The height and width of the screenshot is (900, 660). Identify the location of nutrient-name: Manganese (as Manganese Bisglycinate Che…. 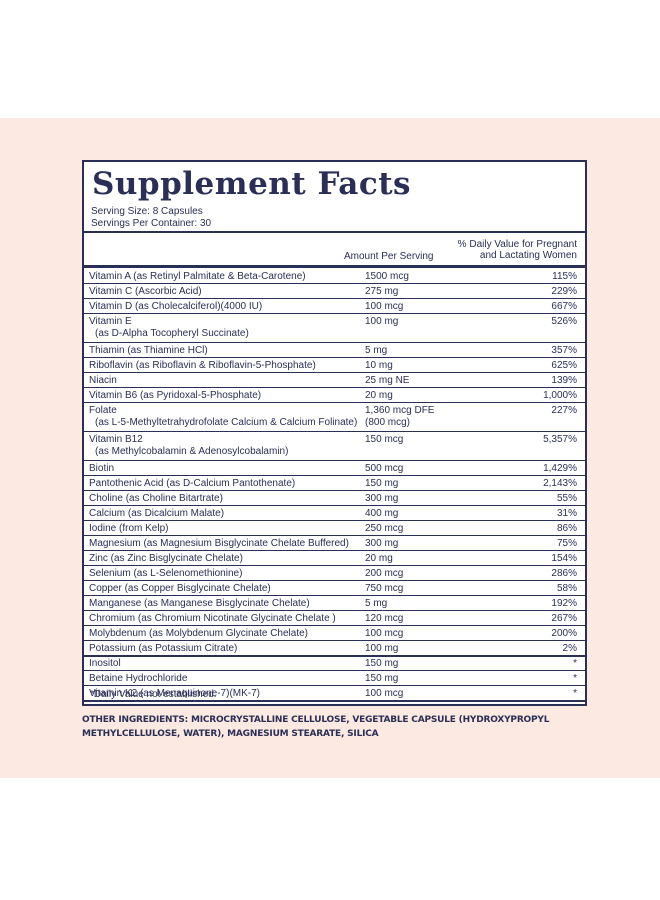
(199, 604).